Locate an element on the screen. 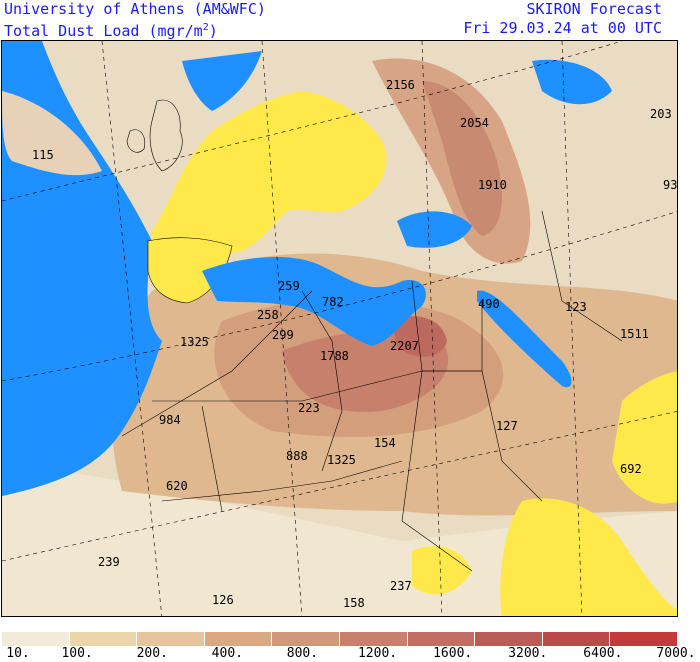 This screenshot has width=700, height=662. valid-time: Fri 29.03.24 at 00 UTC is located at coordinates (562, 28).